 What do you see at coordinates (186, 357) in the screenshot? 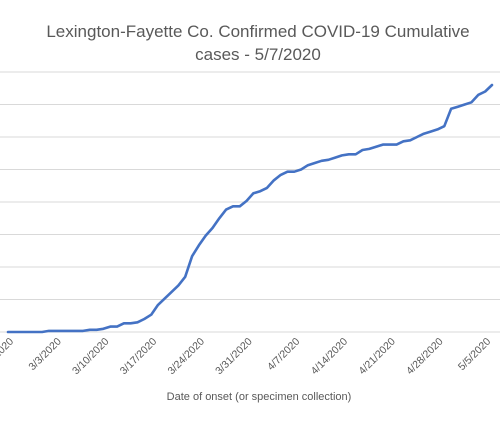
I see `x-tick-label: 3/24/2020` at bounding box center [186, 357].